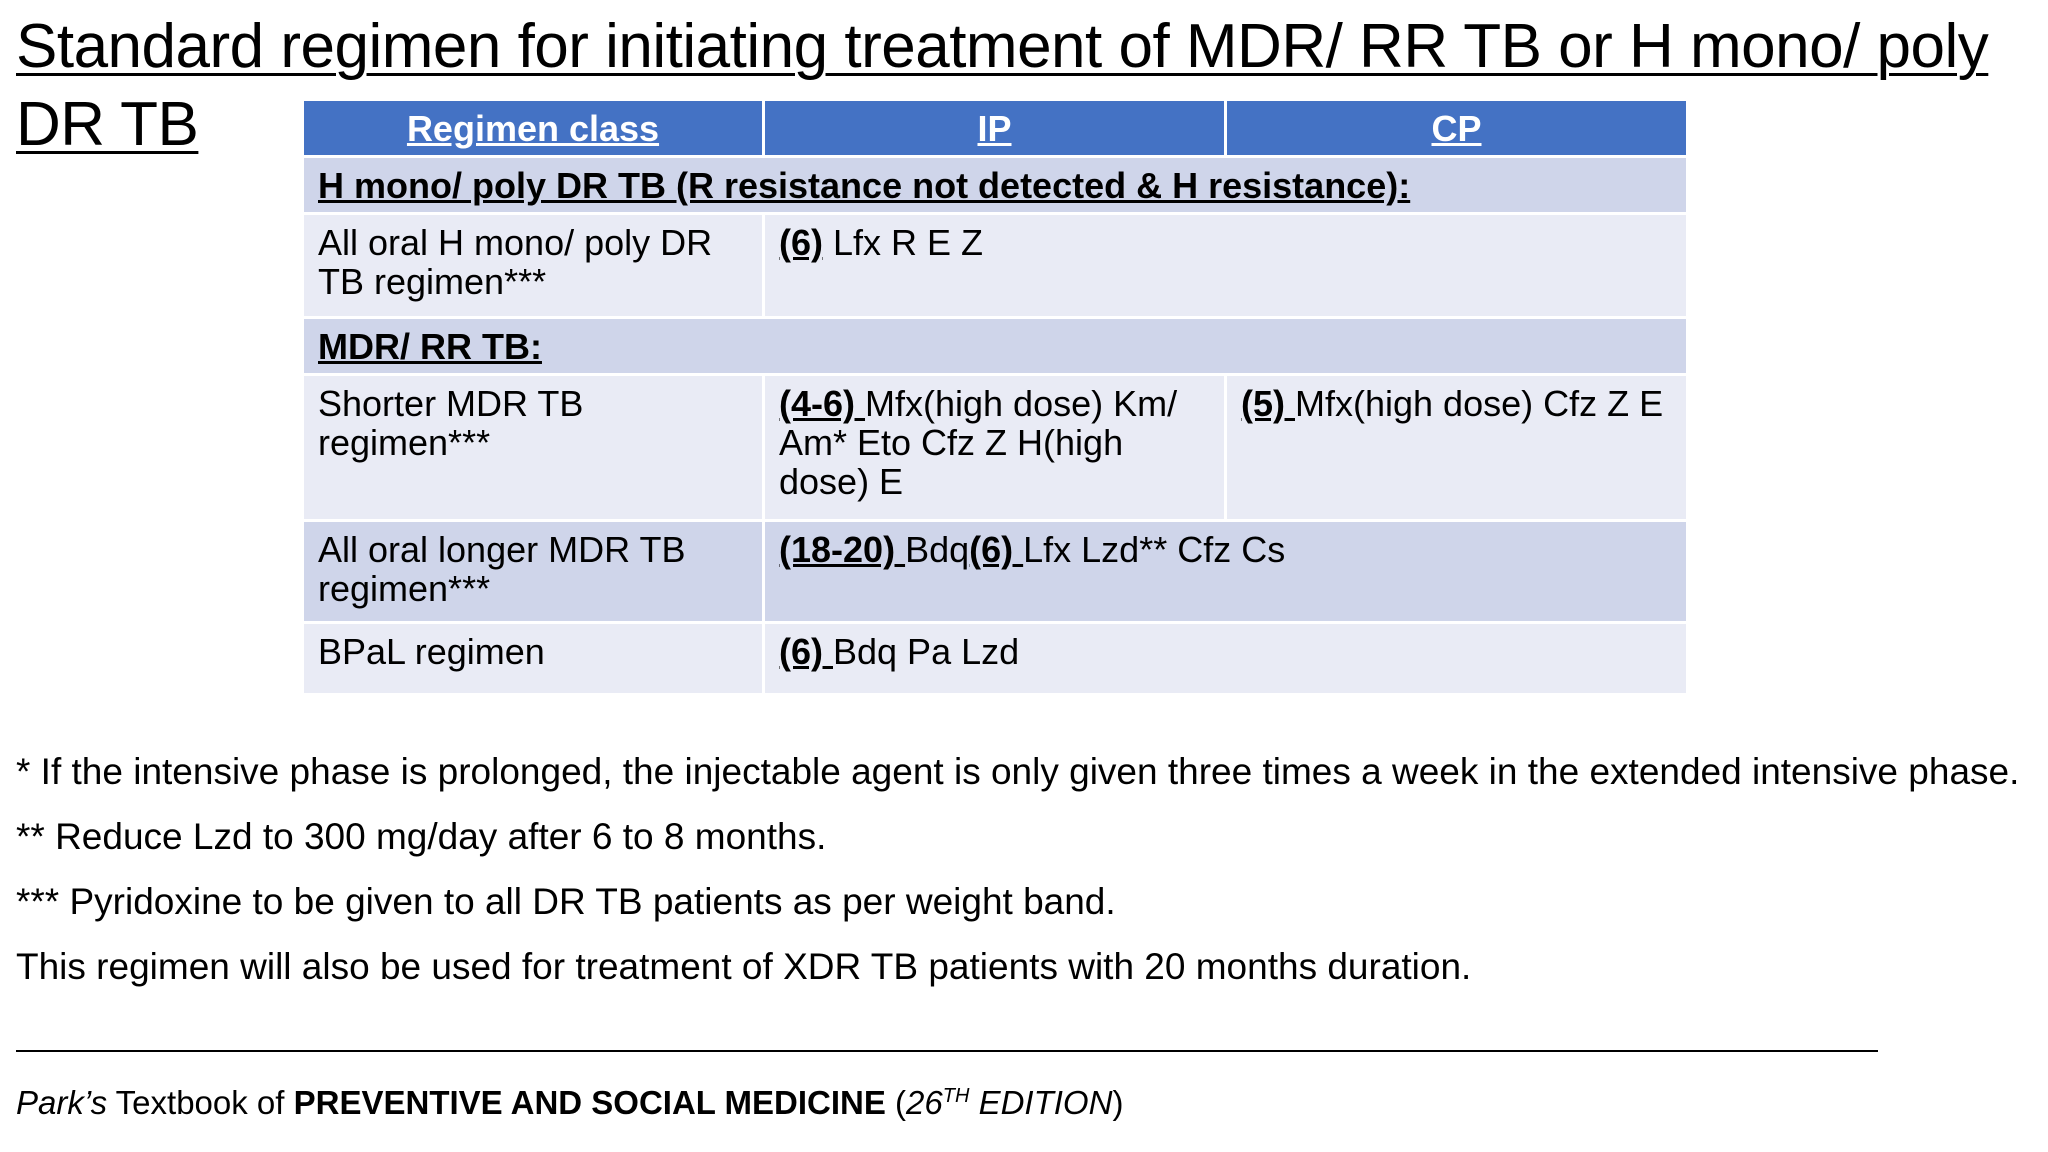 Image resolution: width=2048 pixels, height=1152 pixels. What do you see at coordinates (822, 403) in the screenshot?
I see `duration-months: (4-6)` at bounding box center [822, 403].